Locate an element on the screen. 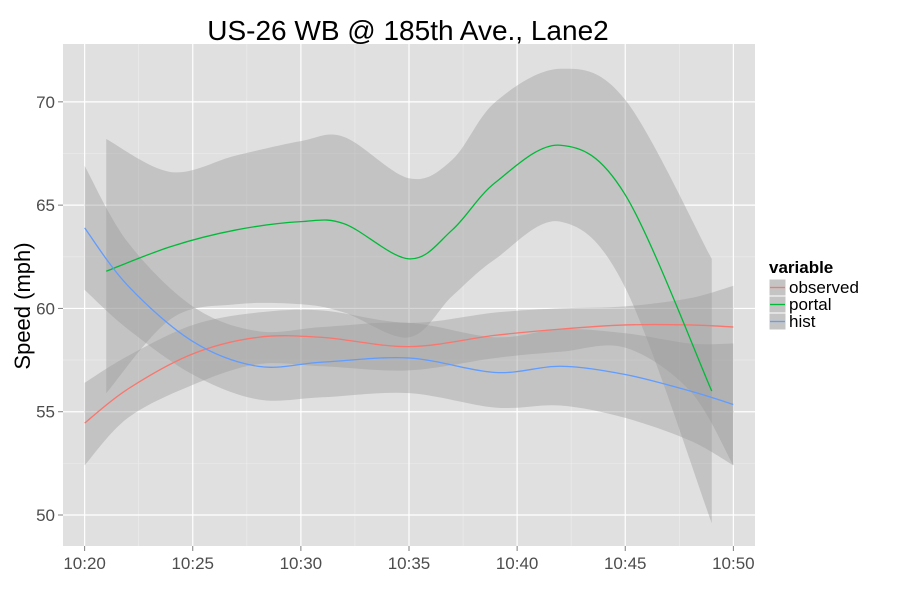 This screenshot has height=600, width=900. x-tick-label: 10:50 is located at coordinates (733, 563).